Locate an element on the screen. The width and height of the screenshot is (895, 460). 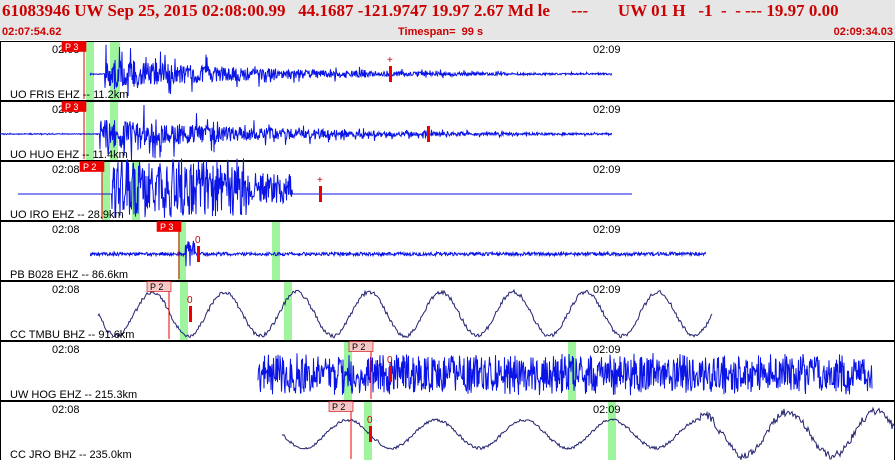
station-label: CC JRO BHZ -- 235.0km is located at coordinates (71, 454).